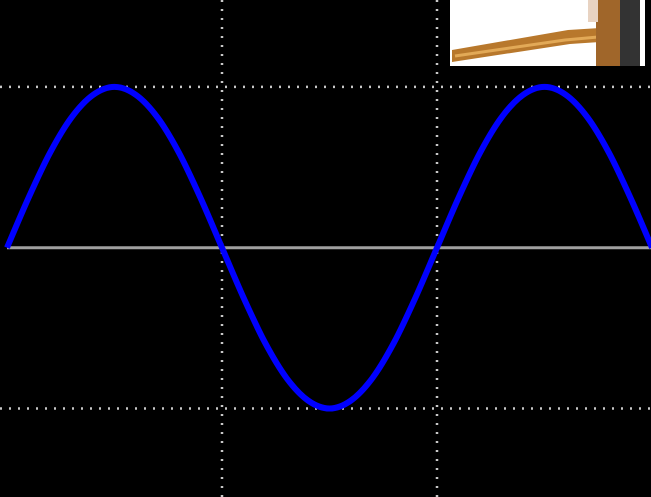 Image resolution: width=651 pixels, height=497 pixels. Describe the element at coordinates (547, 33) in the screenshot. I see `hammer-photo` at that location.